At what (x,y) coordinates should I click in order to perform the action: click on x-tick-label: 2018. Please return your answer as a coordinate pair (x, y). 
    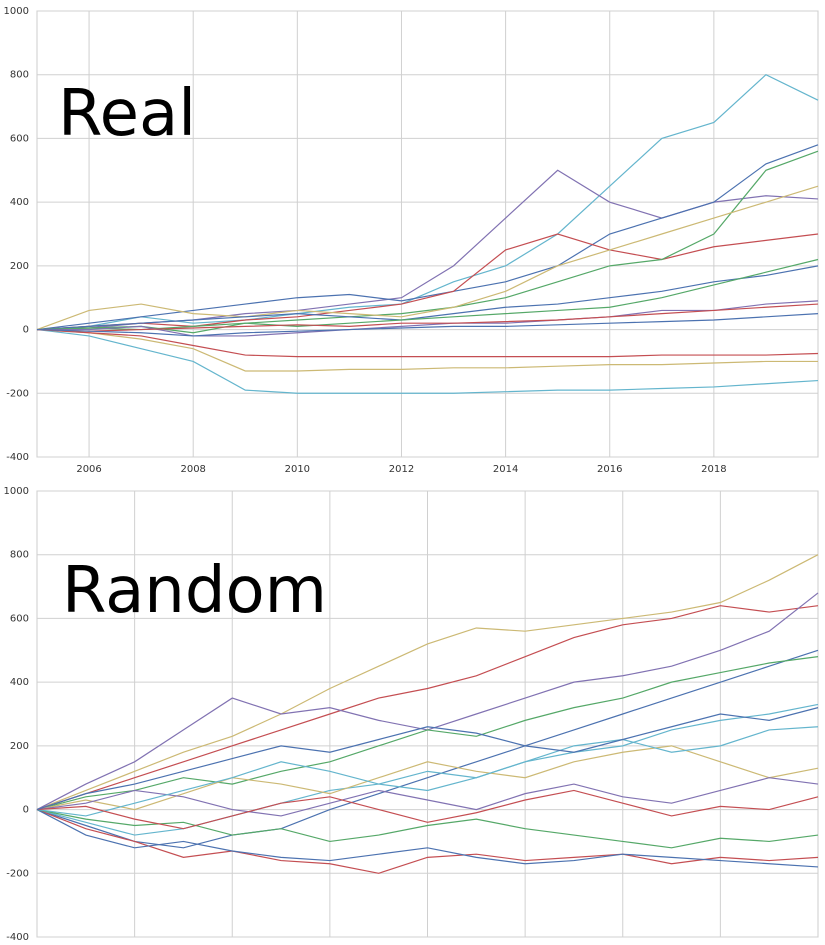
    Looking at the image, I should click on (713, 469).